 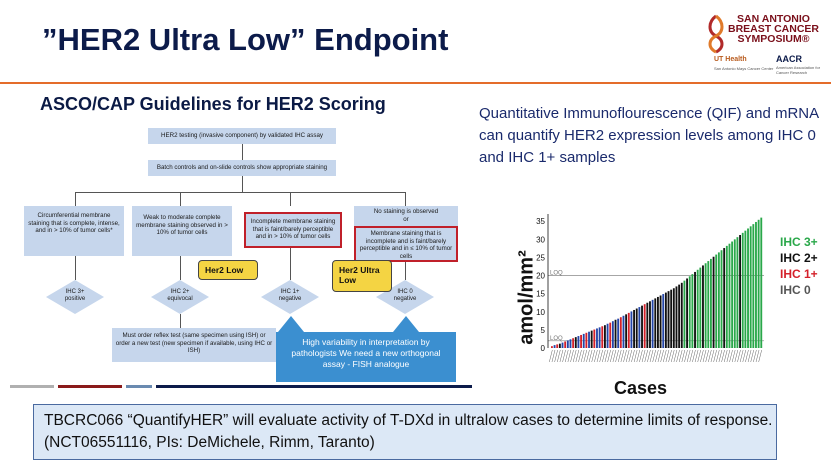 I want to click on ut-health-sub: San Antonio Mays Cancer Center, so click(x=744, y=68).